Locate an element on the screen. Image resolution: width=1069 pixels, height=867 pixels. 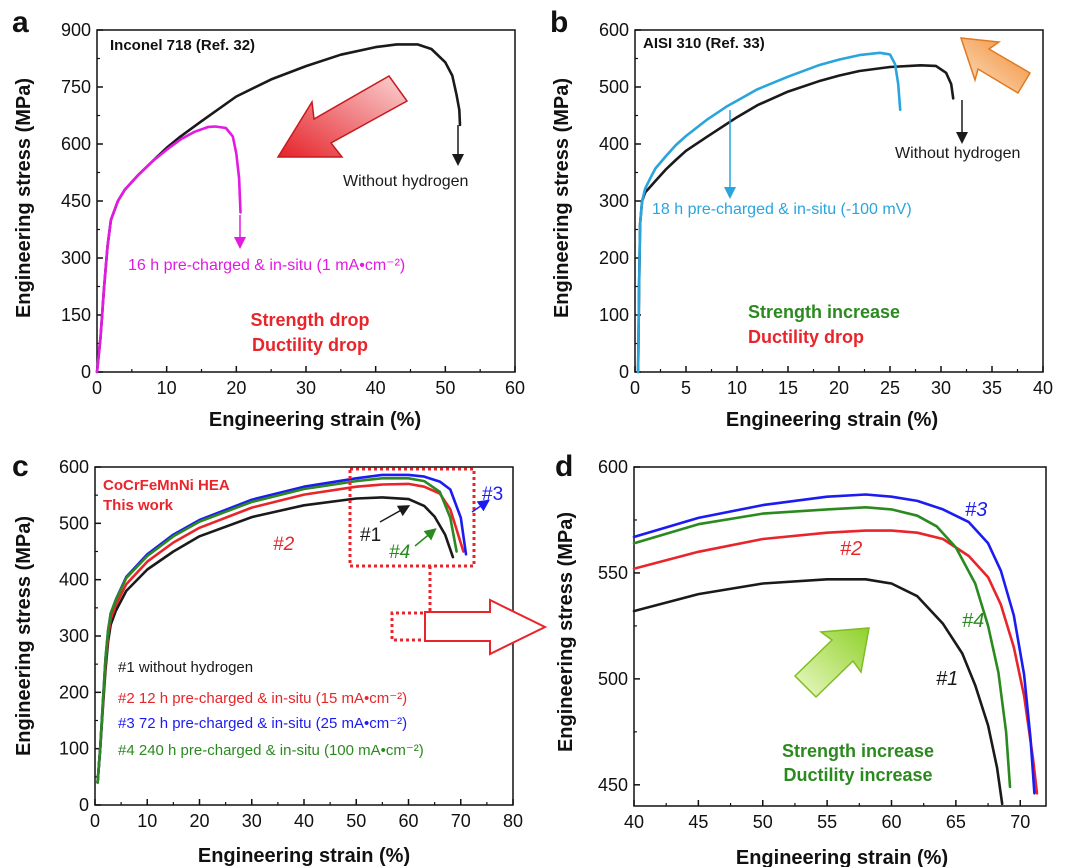
panel-letter-d: d is located at coordinates (564, 466).